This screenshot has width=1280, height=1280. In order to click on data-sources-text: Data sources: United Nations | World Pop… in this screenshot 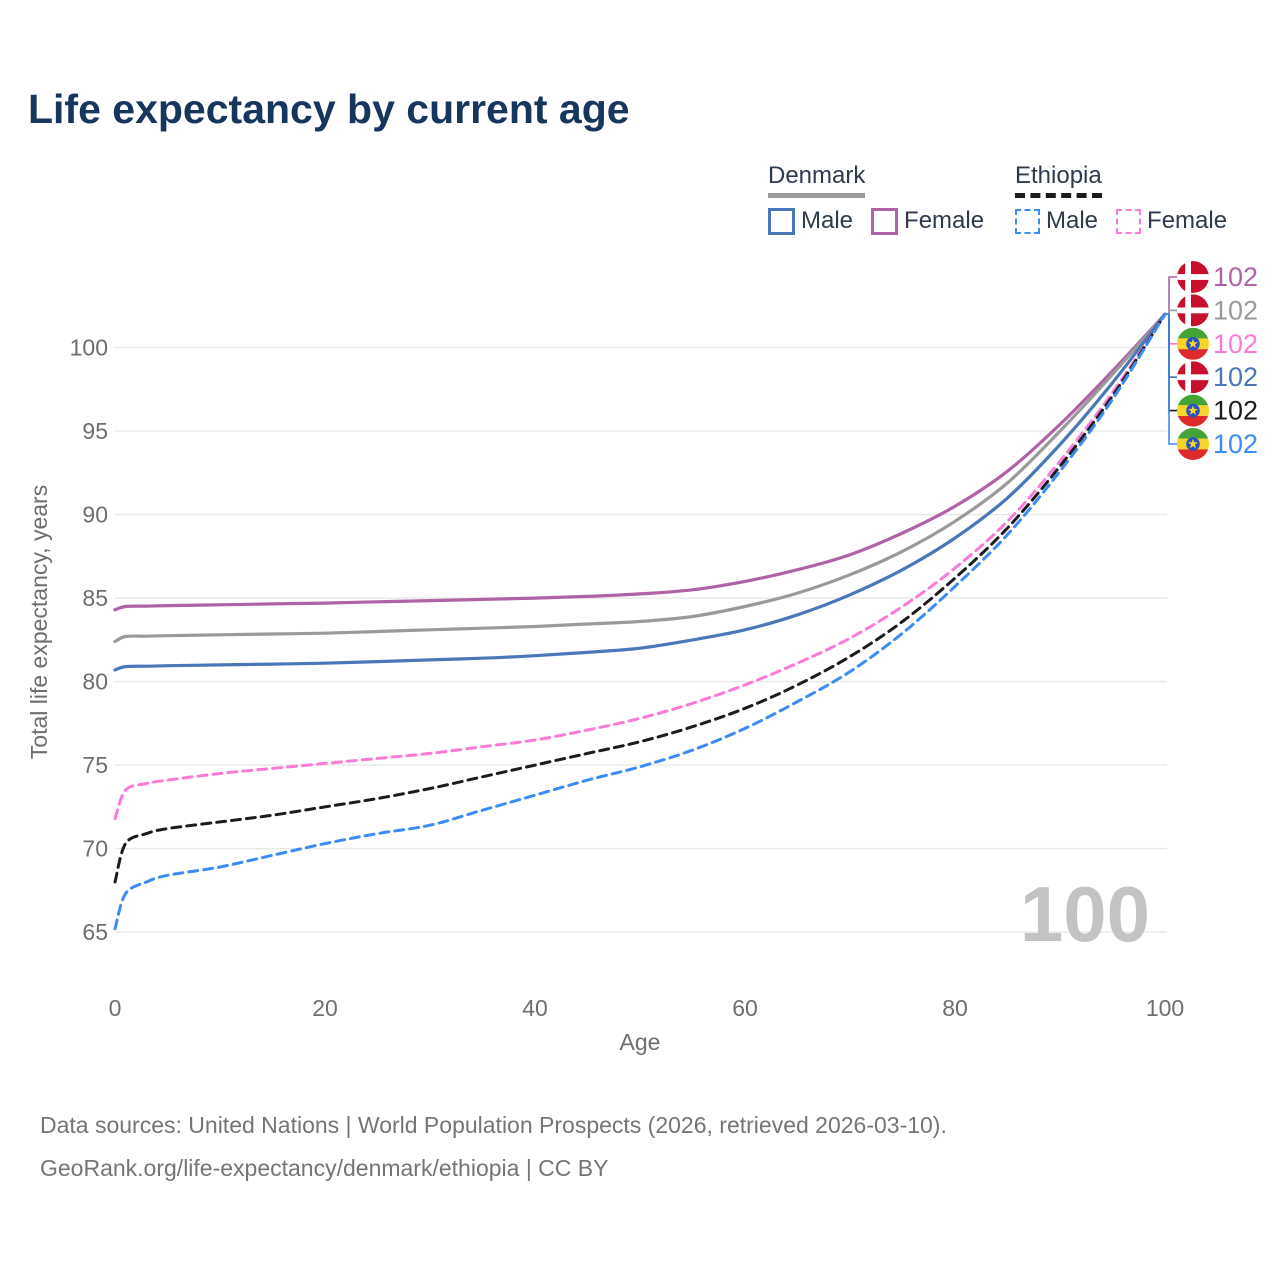, I will do `click(493, 1125)`.